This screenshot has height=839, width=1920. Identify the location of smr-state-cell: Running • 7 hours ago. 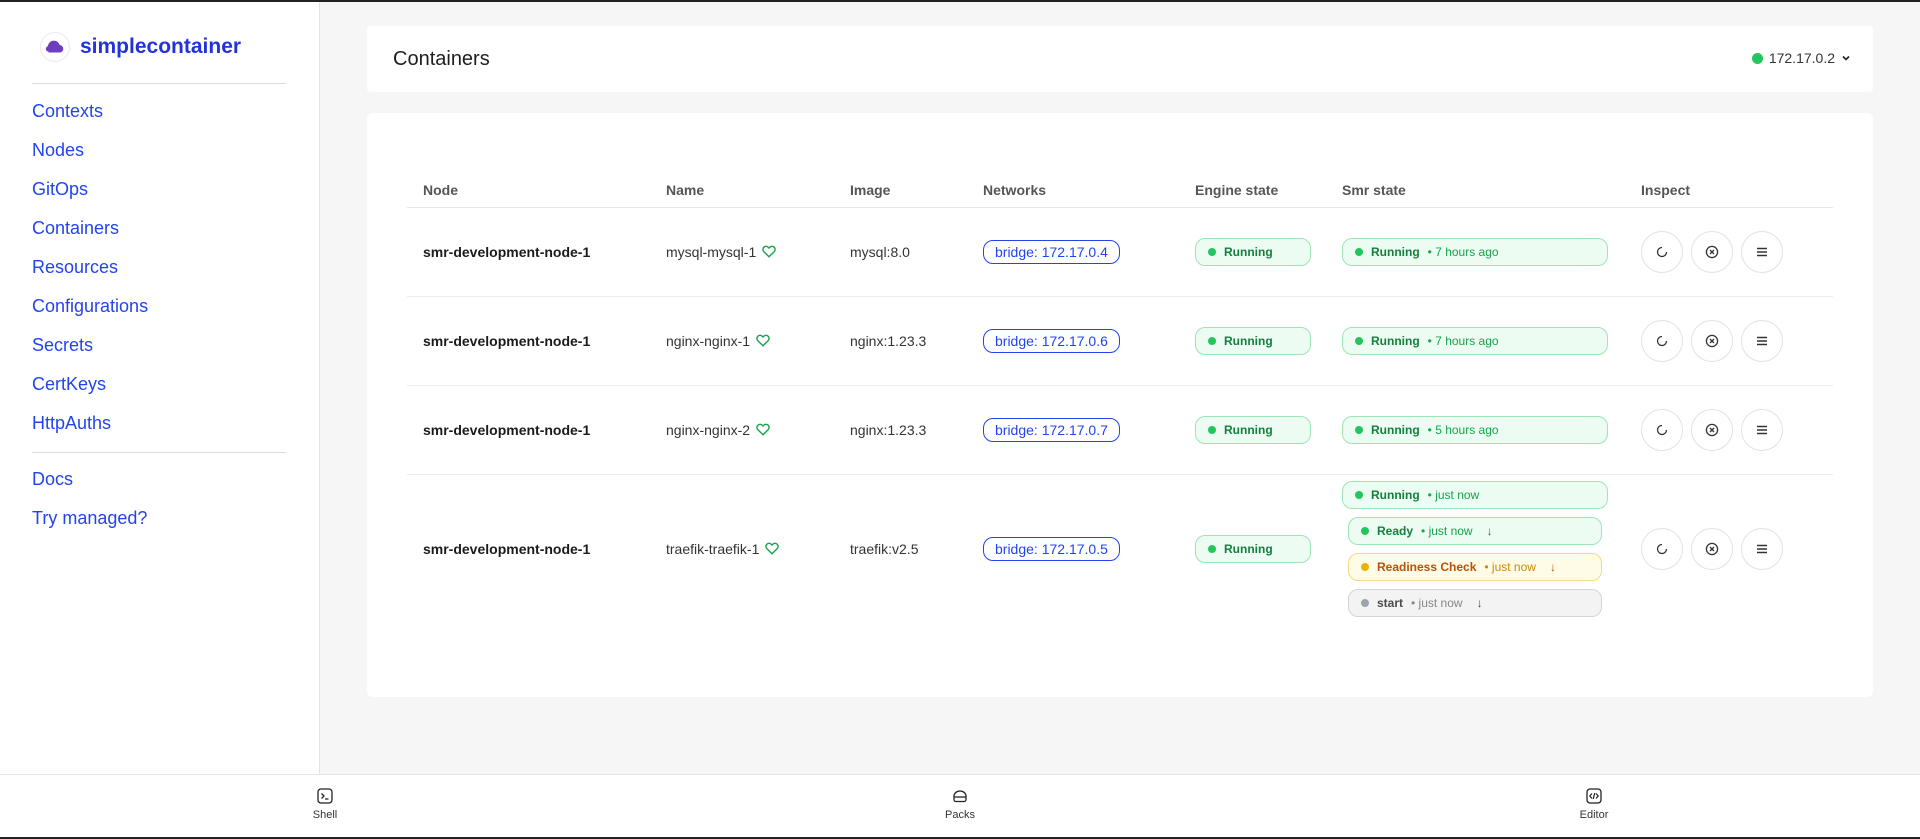
(1475, 252).